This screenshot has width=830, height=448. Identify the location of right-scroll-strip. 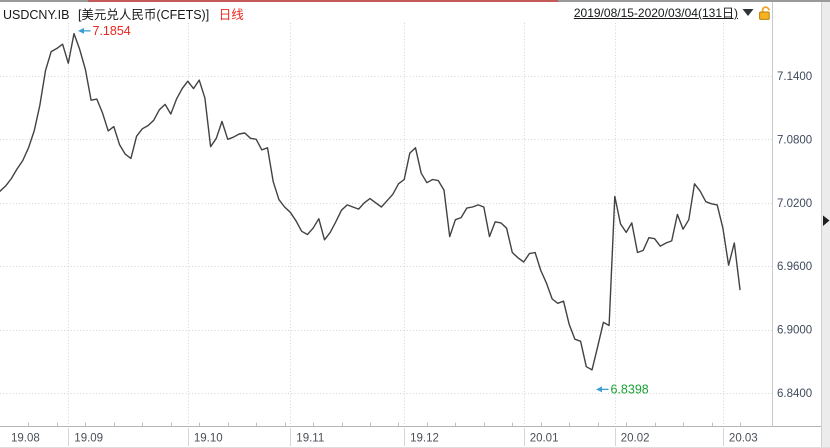
(826, 224).